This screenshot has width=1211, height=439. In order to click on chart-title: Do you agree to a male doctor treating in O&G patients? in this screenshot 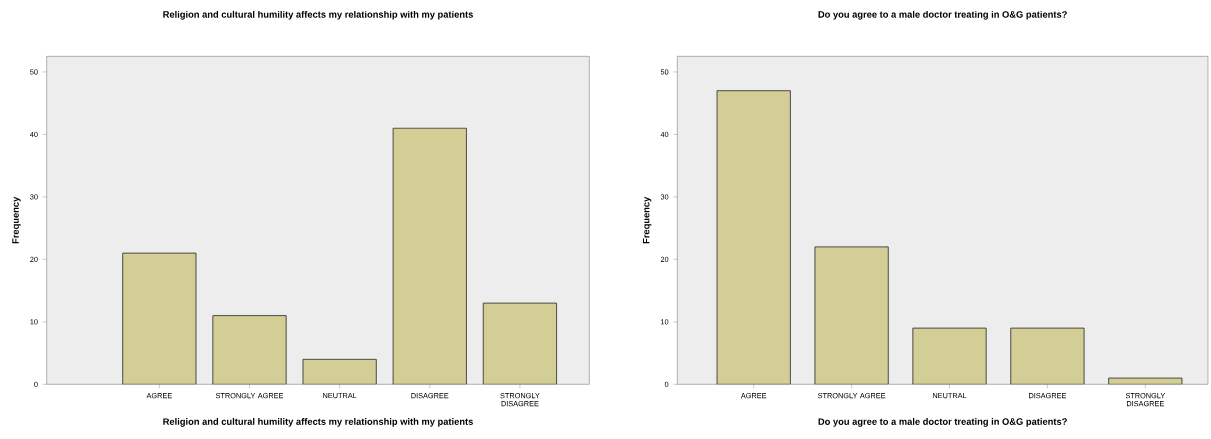, I will do `click(942, 15)`.